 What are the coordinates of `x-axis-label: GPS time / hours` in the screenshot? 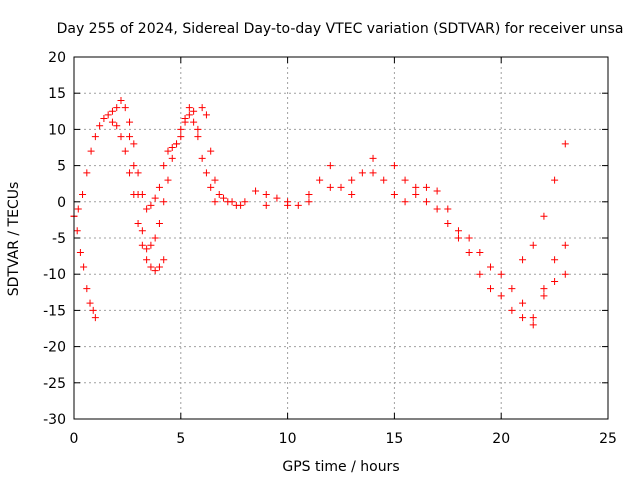 It's located at (340, 467).